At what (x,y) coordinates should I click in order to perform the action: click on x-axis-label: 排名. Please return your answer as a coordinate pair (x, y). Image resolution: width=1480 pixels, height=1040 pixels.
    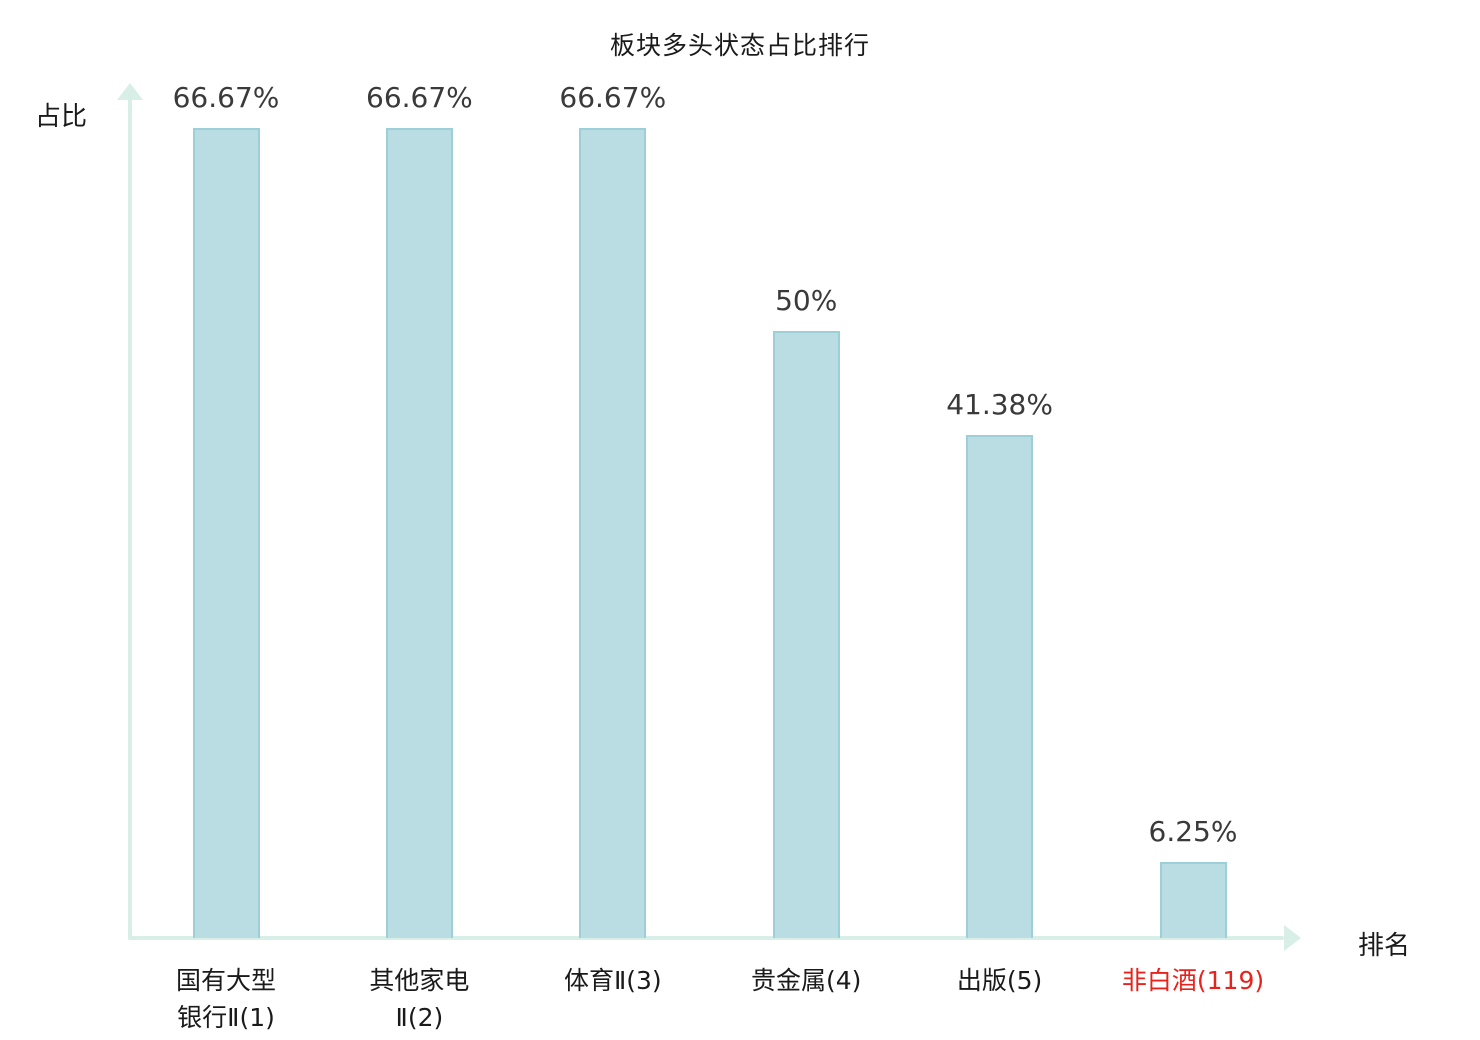
    Looking at the image, I should click on (1384, 946).